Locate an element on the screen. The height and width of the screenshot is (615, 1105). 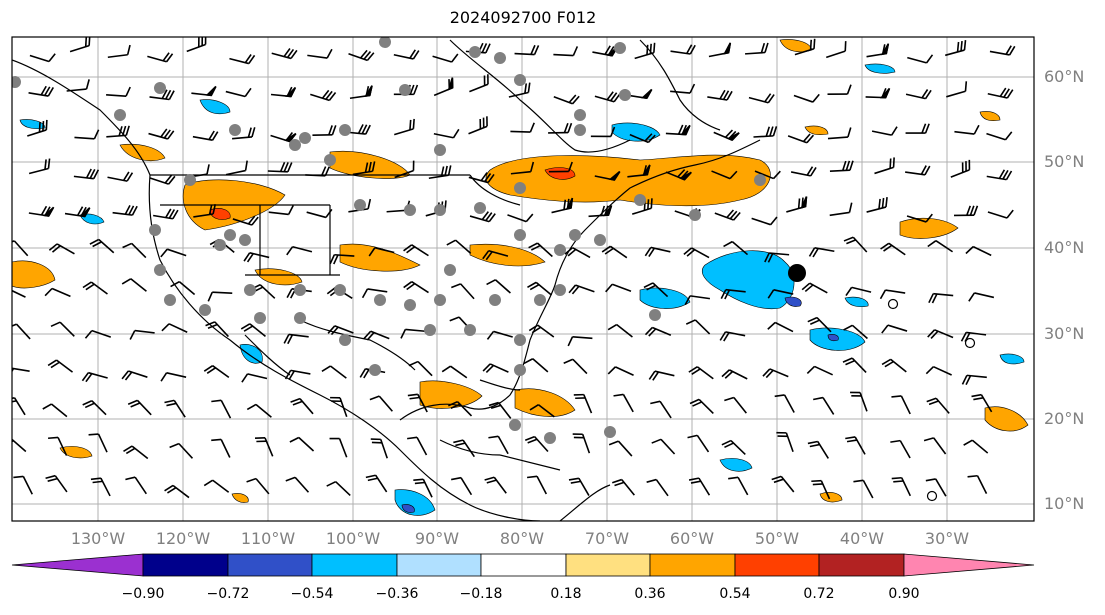
longitude-label: 70°W is located at coordinates (607, 538).